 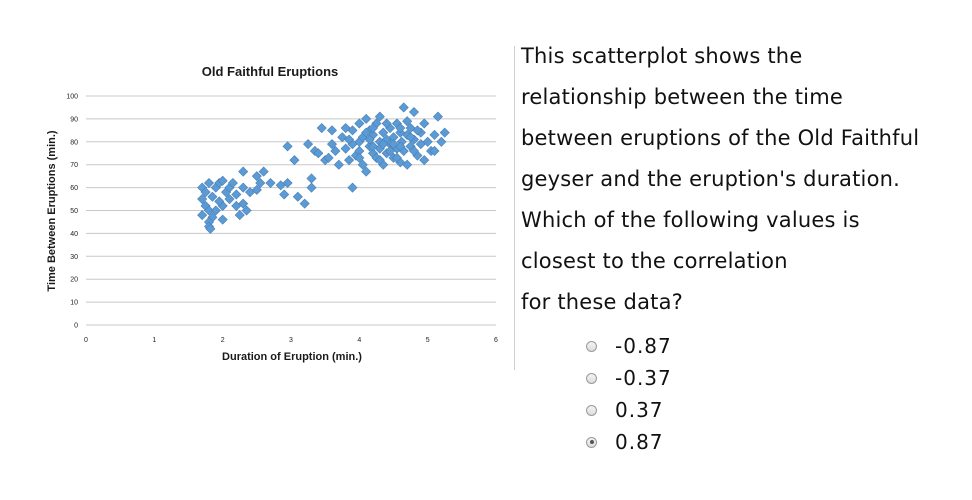 I want to click on x-tick-label: 2, so click(x=223, y=340).